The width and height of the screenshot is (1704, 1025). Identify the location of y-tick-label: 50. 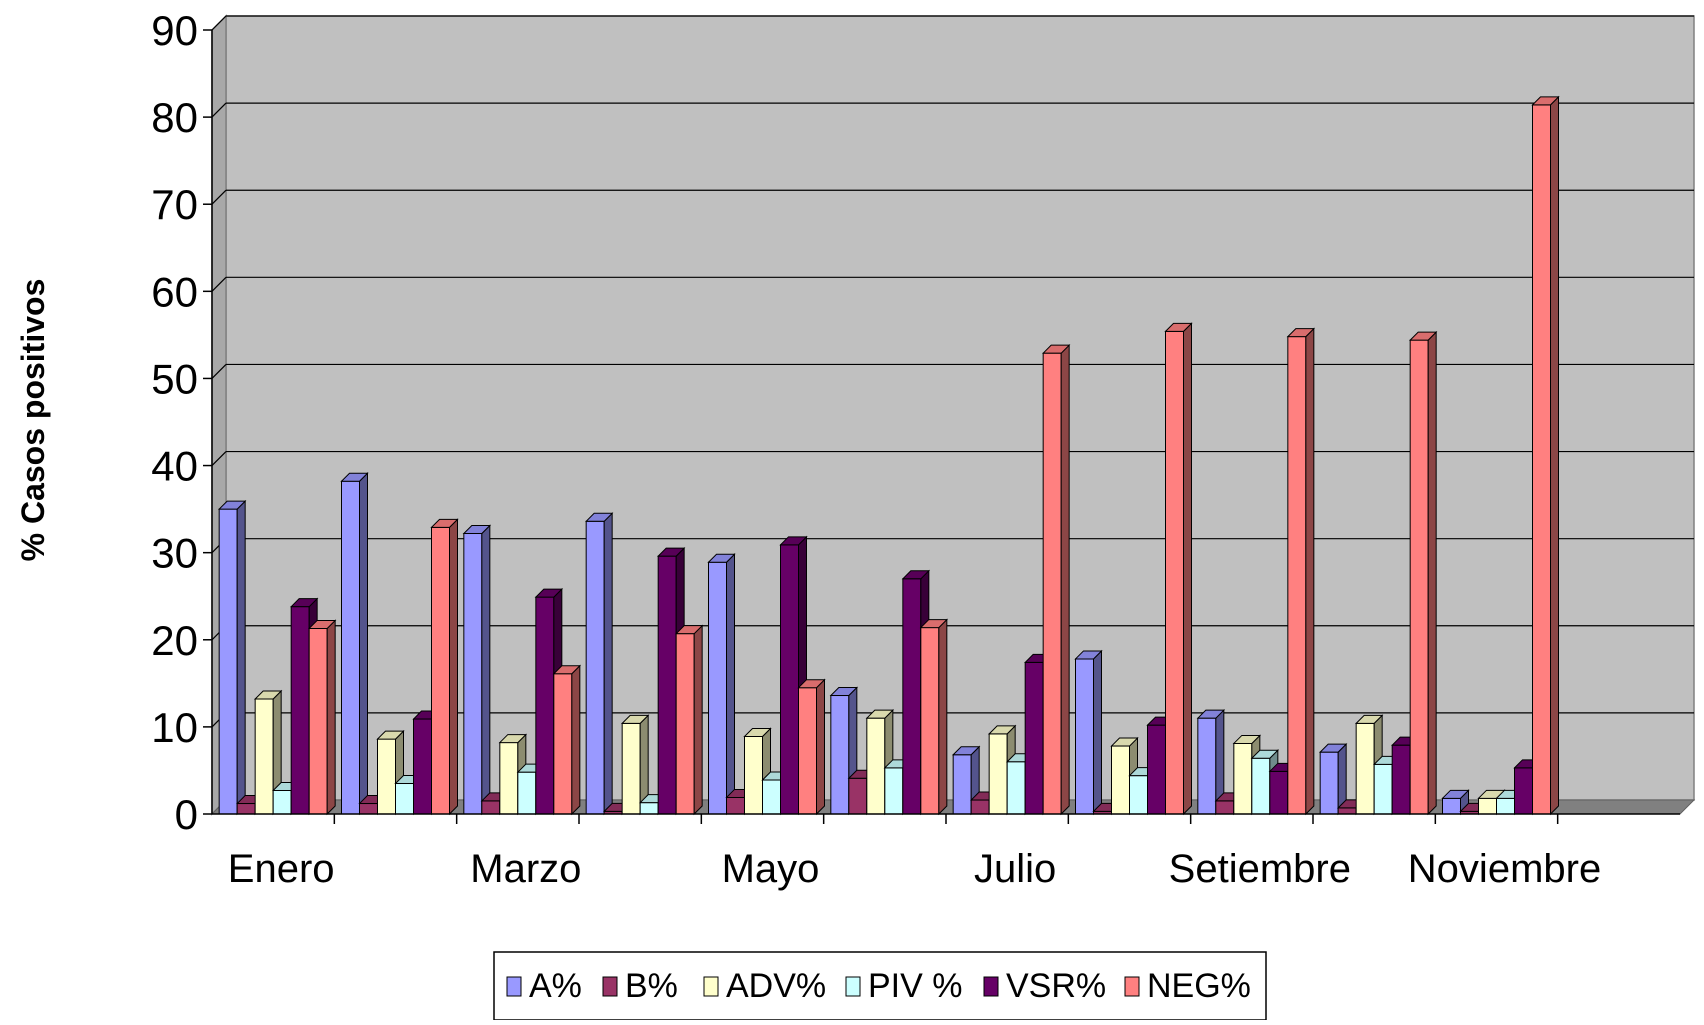
(174, 378).